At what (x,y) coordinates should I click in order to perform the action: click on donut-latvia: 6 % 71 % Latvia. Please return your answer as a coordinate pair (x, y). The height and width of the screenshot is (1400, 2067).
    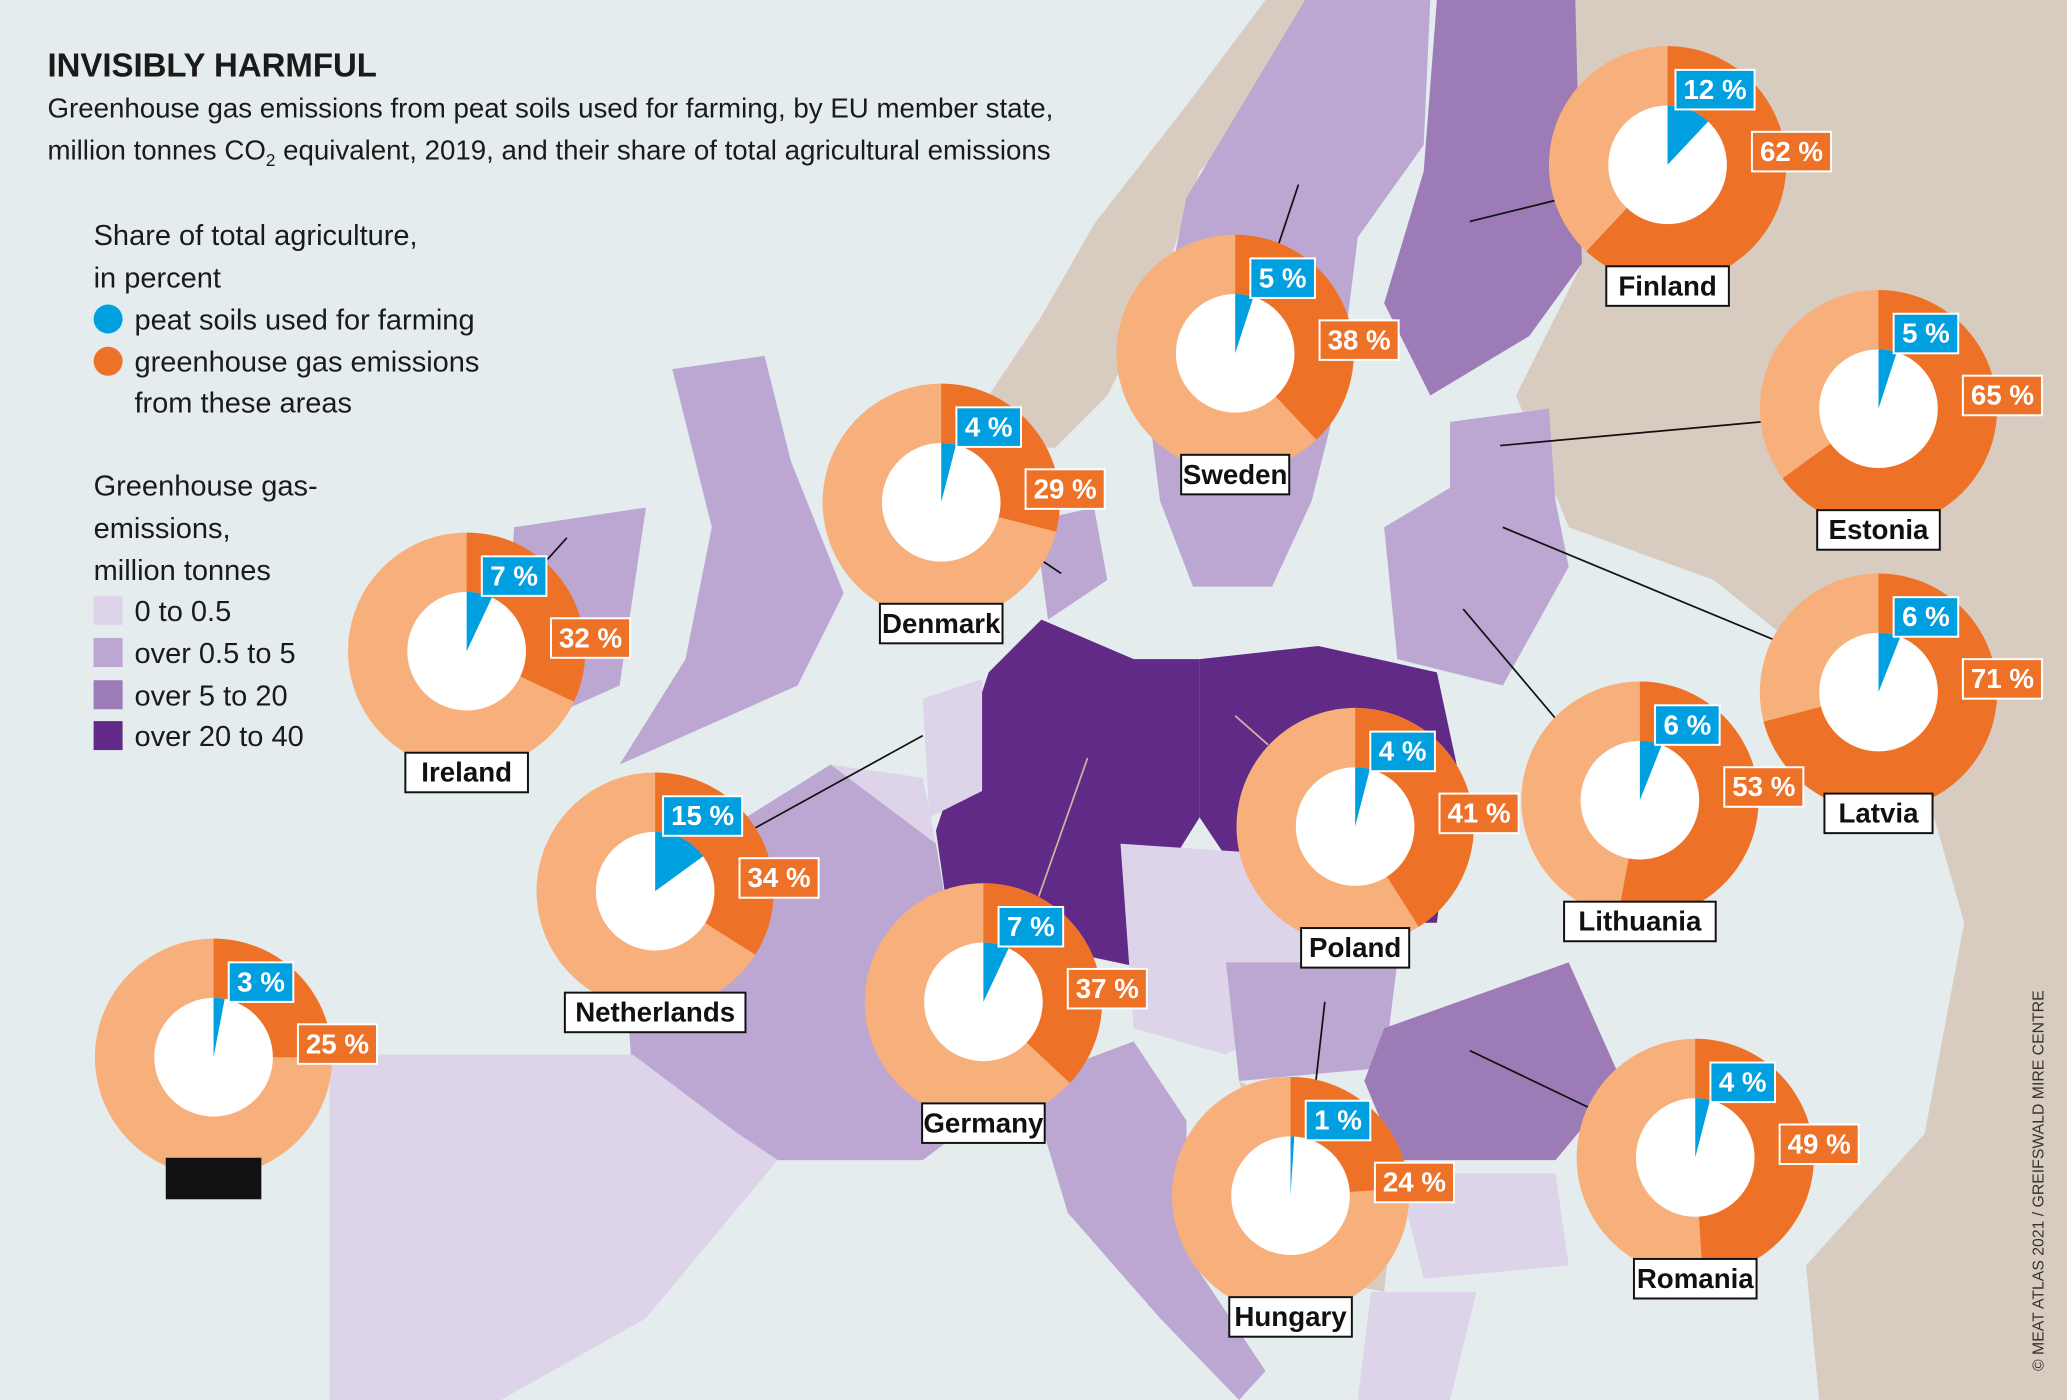
    Looking at the image, I should click on (1901, 704).